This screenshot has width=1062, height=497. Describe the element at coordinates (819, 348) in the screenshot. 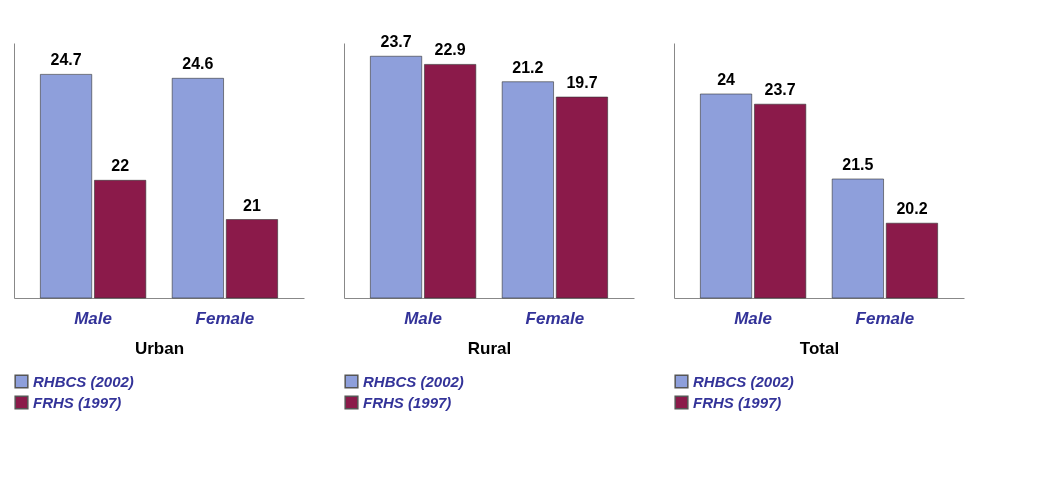

I see `x-axis-title: Total` at that location.